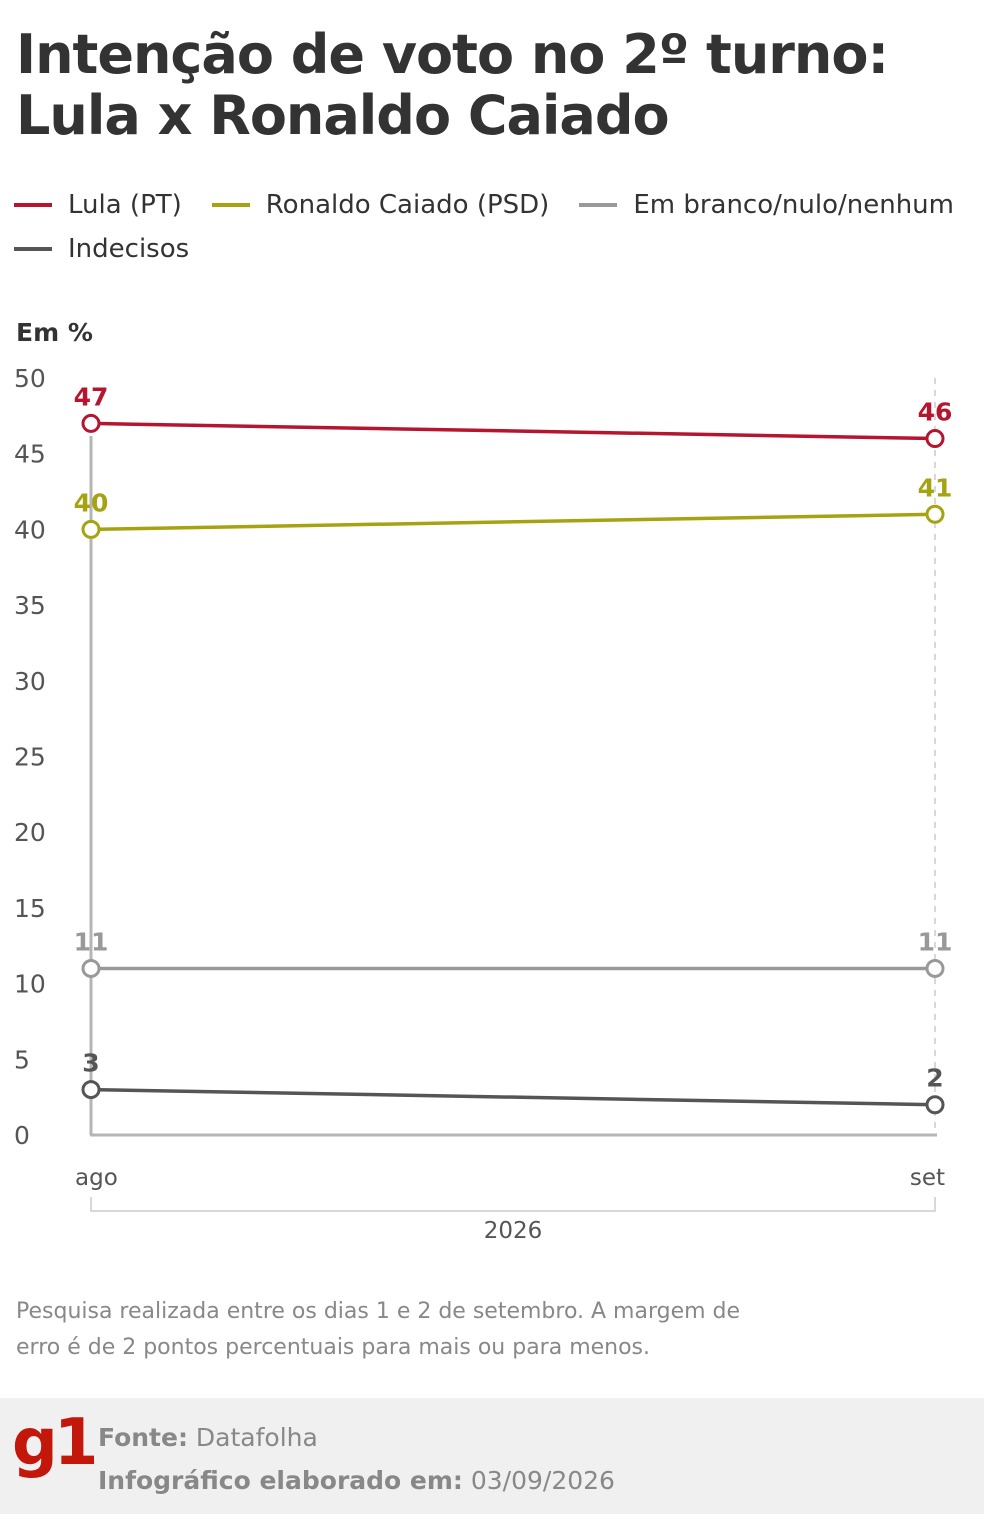 This screenshot has width=984, height=1514. Describe the element at coordinates (22, 1135) in the screenshot. I see `y-tick-label: 0` at that location.